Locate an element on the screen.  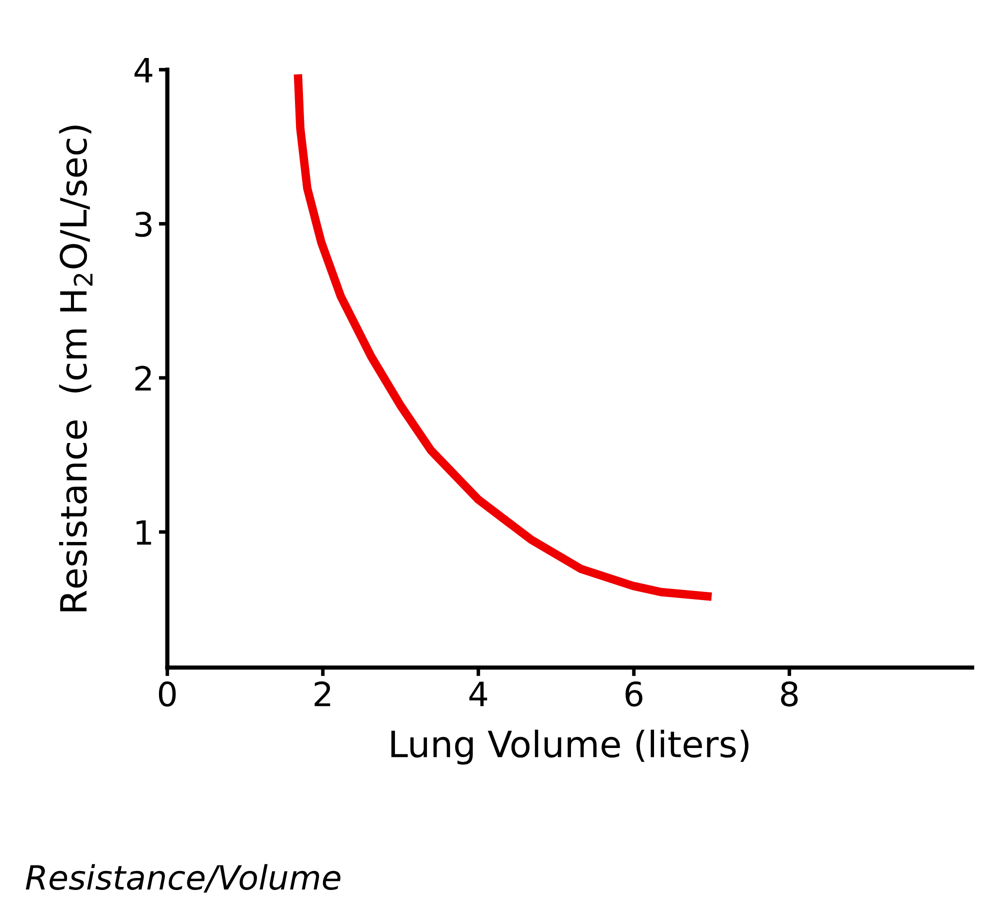
text: Resistance/Volume is located at coordinates (183, 878).